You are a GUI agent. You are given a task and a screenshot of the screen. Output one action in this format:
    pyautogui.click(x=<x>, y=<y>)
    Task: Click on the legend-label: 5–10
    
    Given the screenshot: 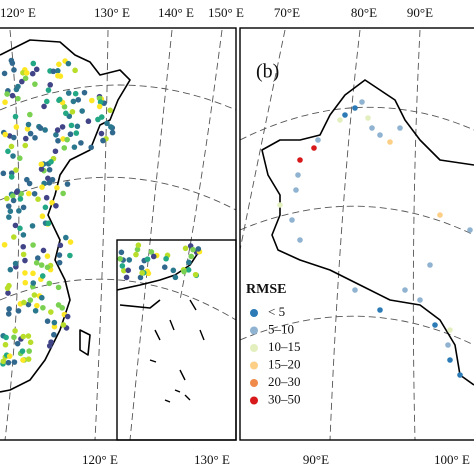 What is the action you would take?
    pyautogui.click(x=281, y=328)
    